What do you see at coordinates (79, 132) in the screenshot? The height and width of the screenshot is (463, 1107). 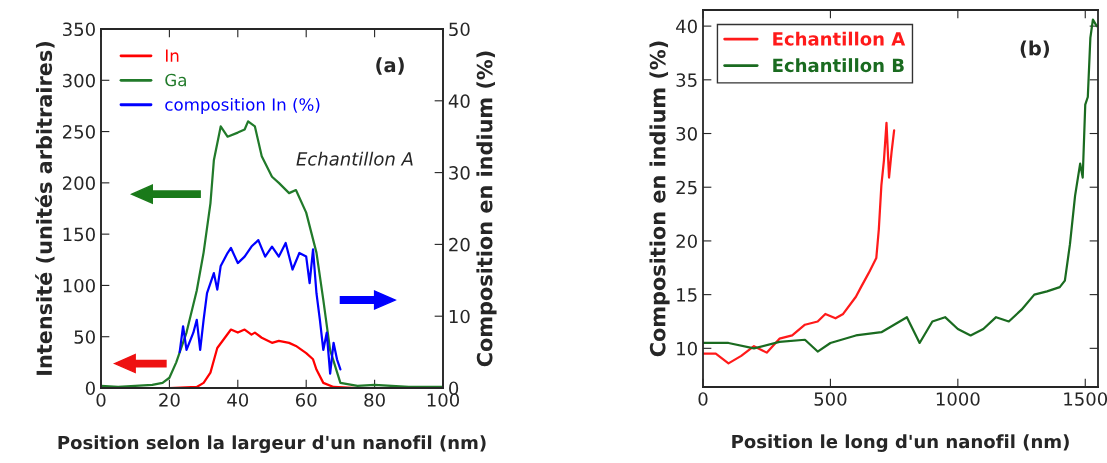 I see `y-tick-label: 250` at bounding box center [79, 132].